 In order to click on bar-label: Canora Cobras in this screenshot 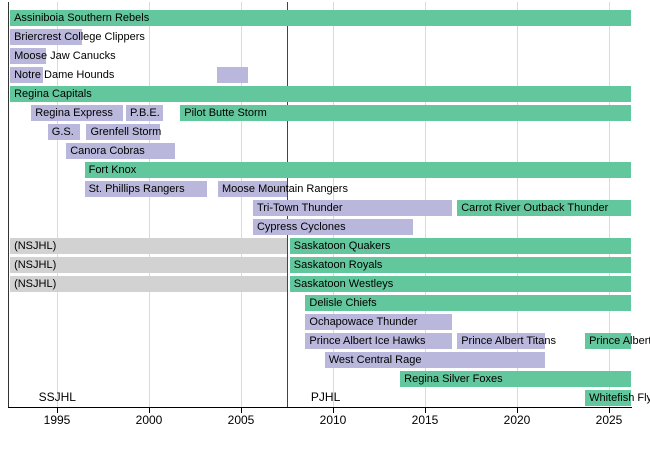, I will do `click(107, 151)`.